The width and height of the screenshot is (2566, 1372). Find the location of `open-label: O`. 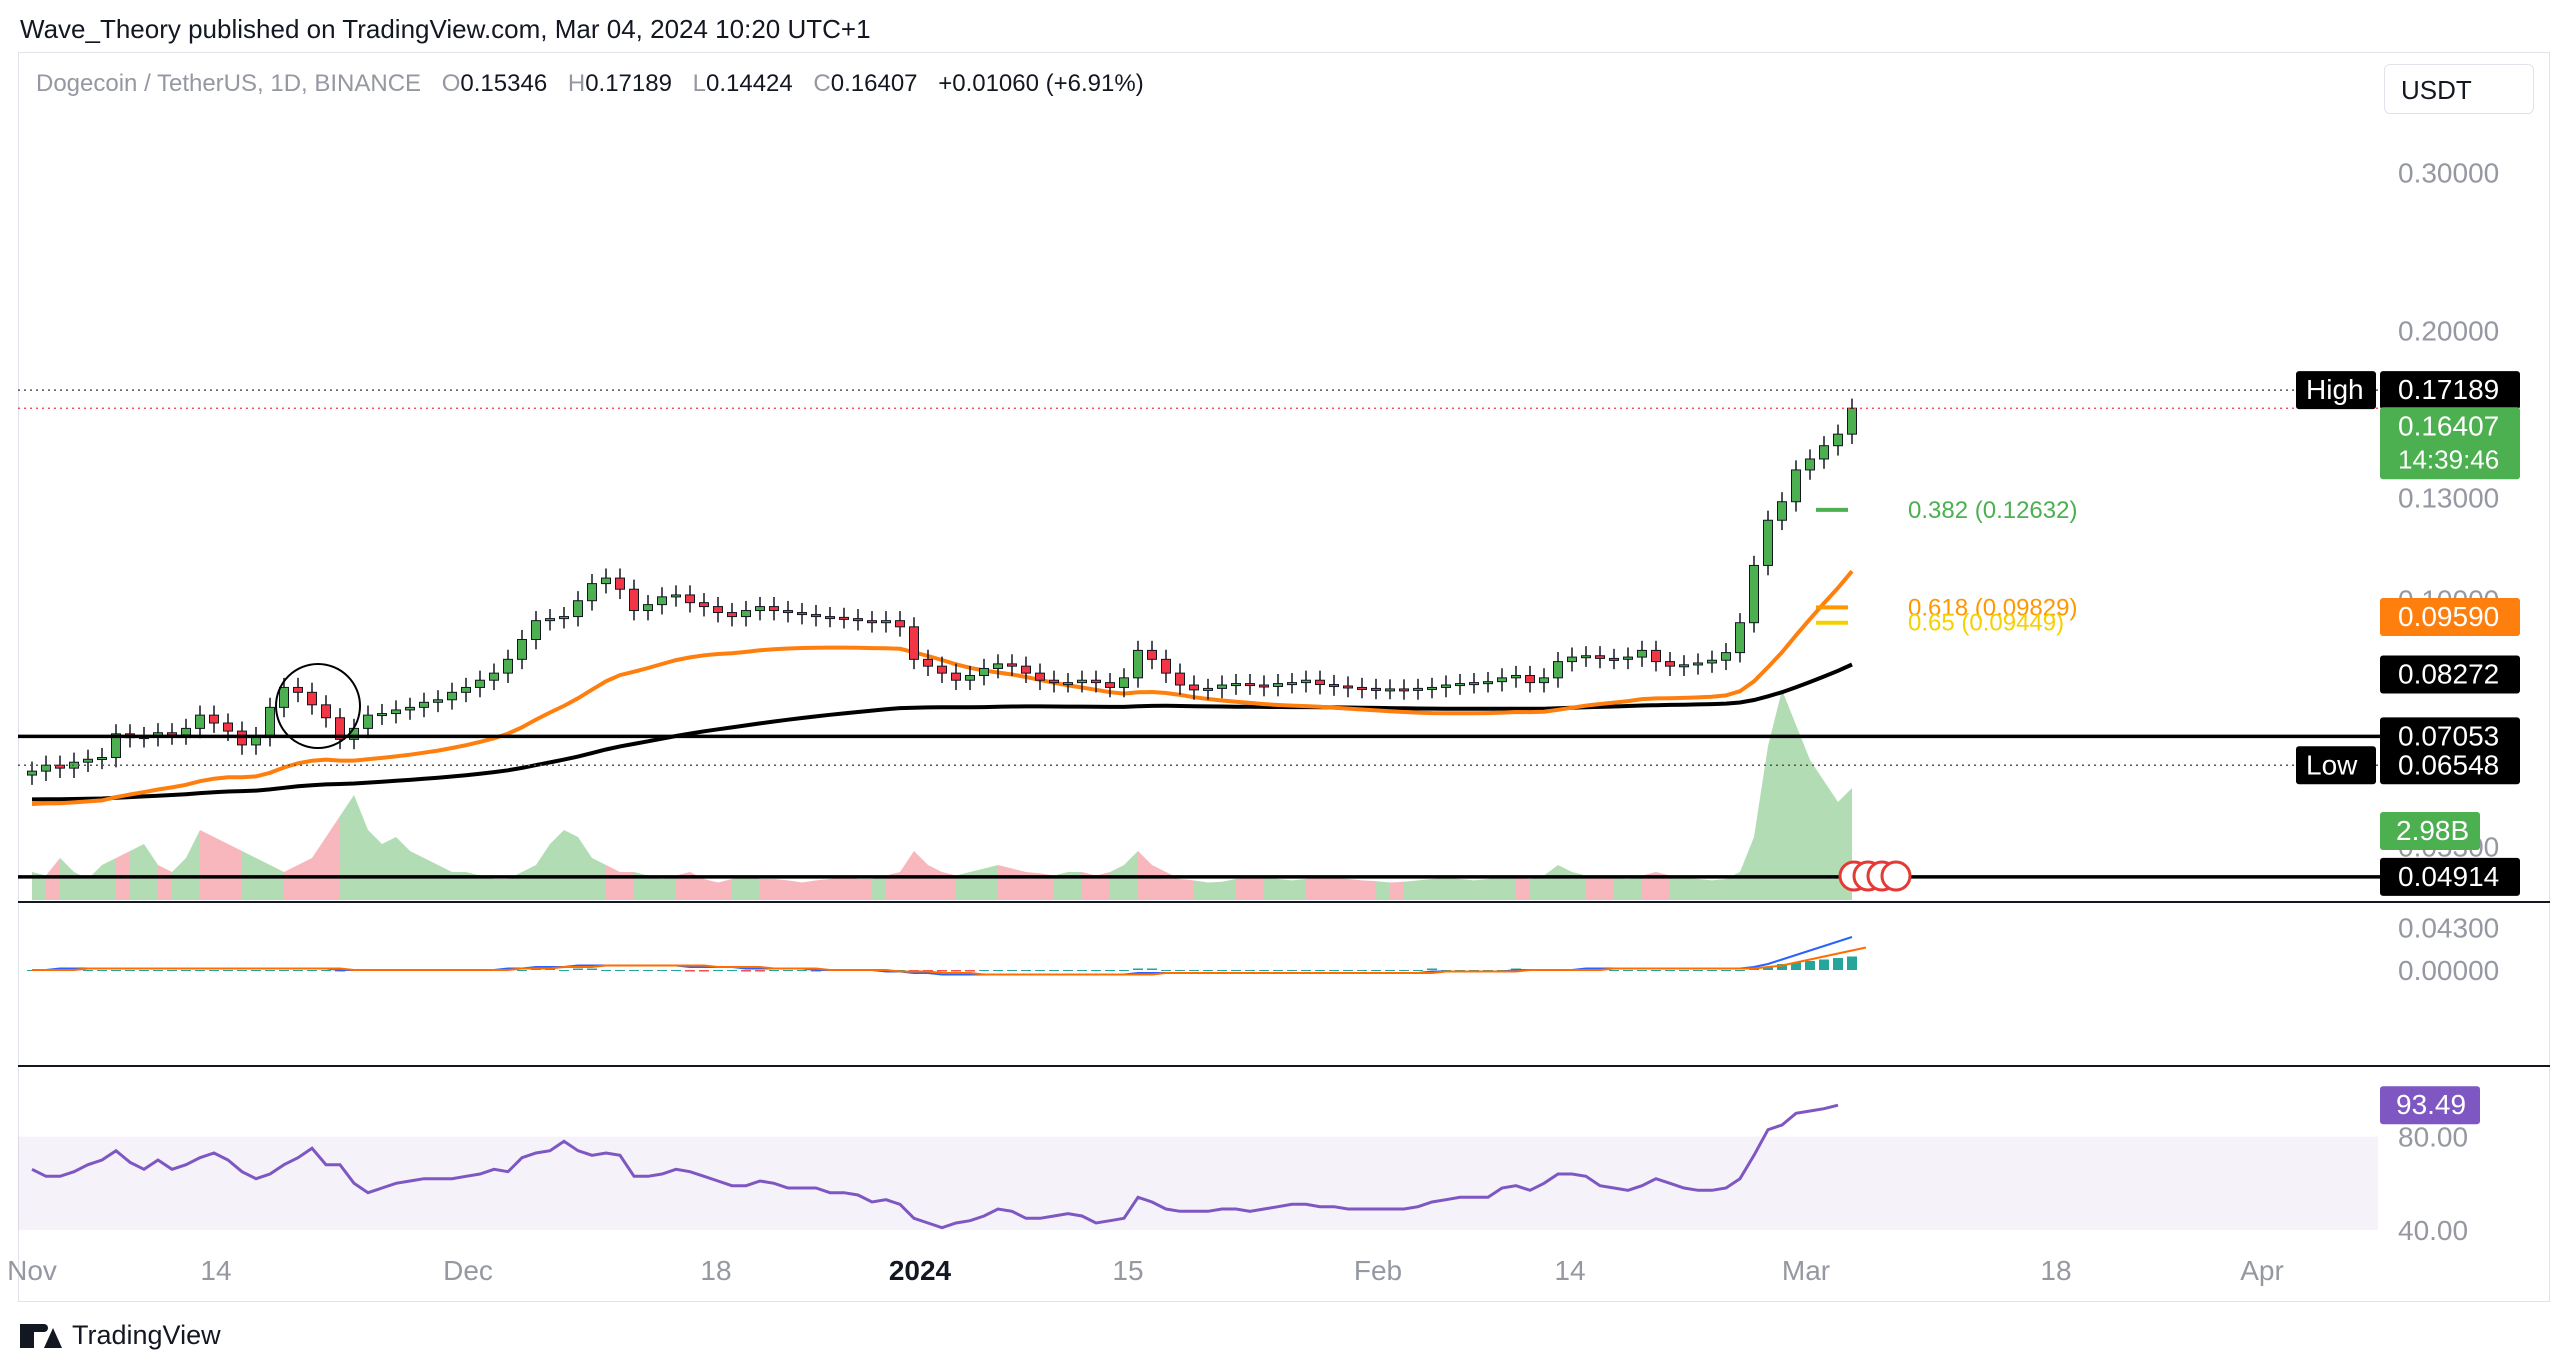

open-label: O is located at coordinates (451, 83).